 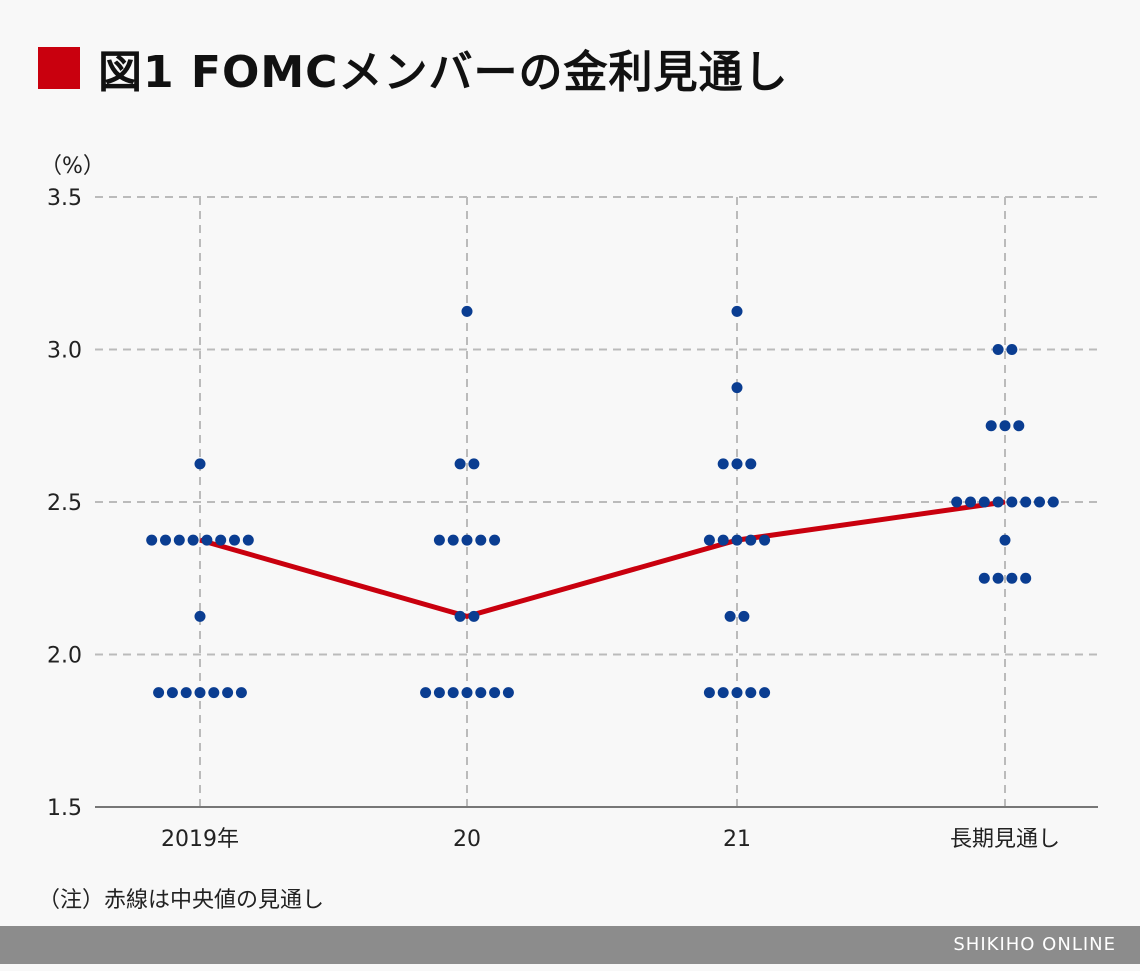 What do you see at coordinates (64, 503) in the screenshot?
I see `svg-text: 2.5` at bounding box center [64, 503].